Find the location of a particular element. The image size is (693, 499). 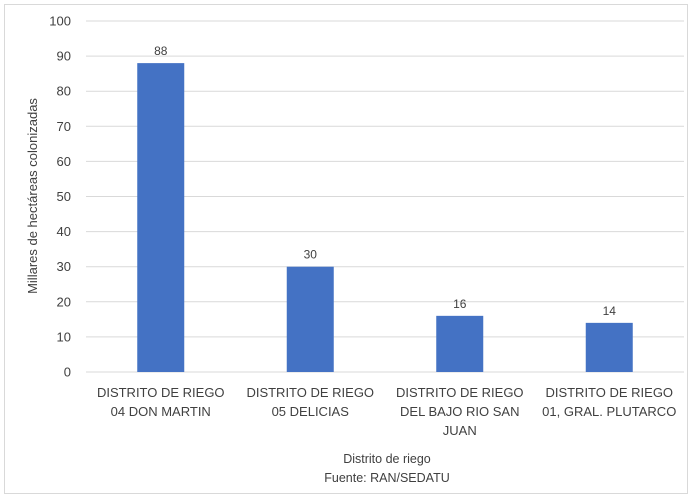

x-tick-label: JUAN is located at coordinates (460, 430).